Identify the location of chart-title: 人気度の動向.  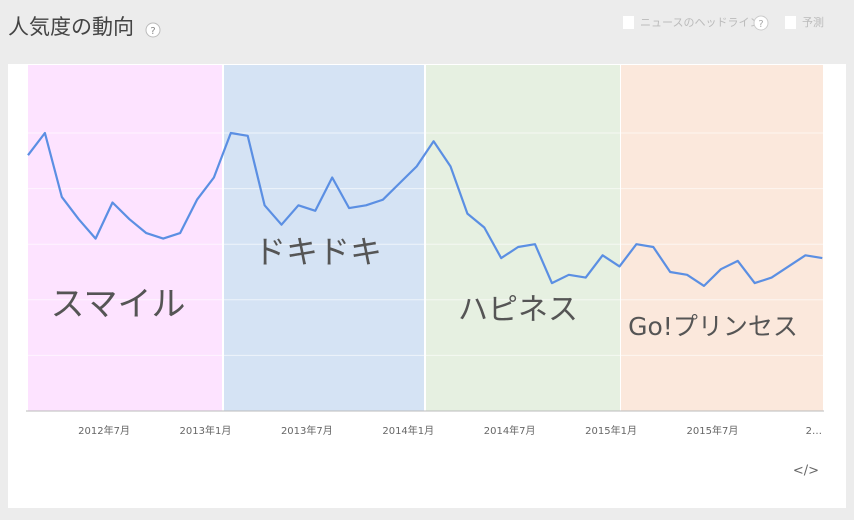
(71, 27).